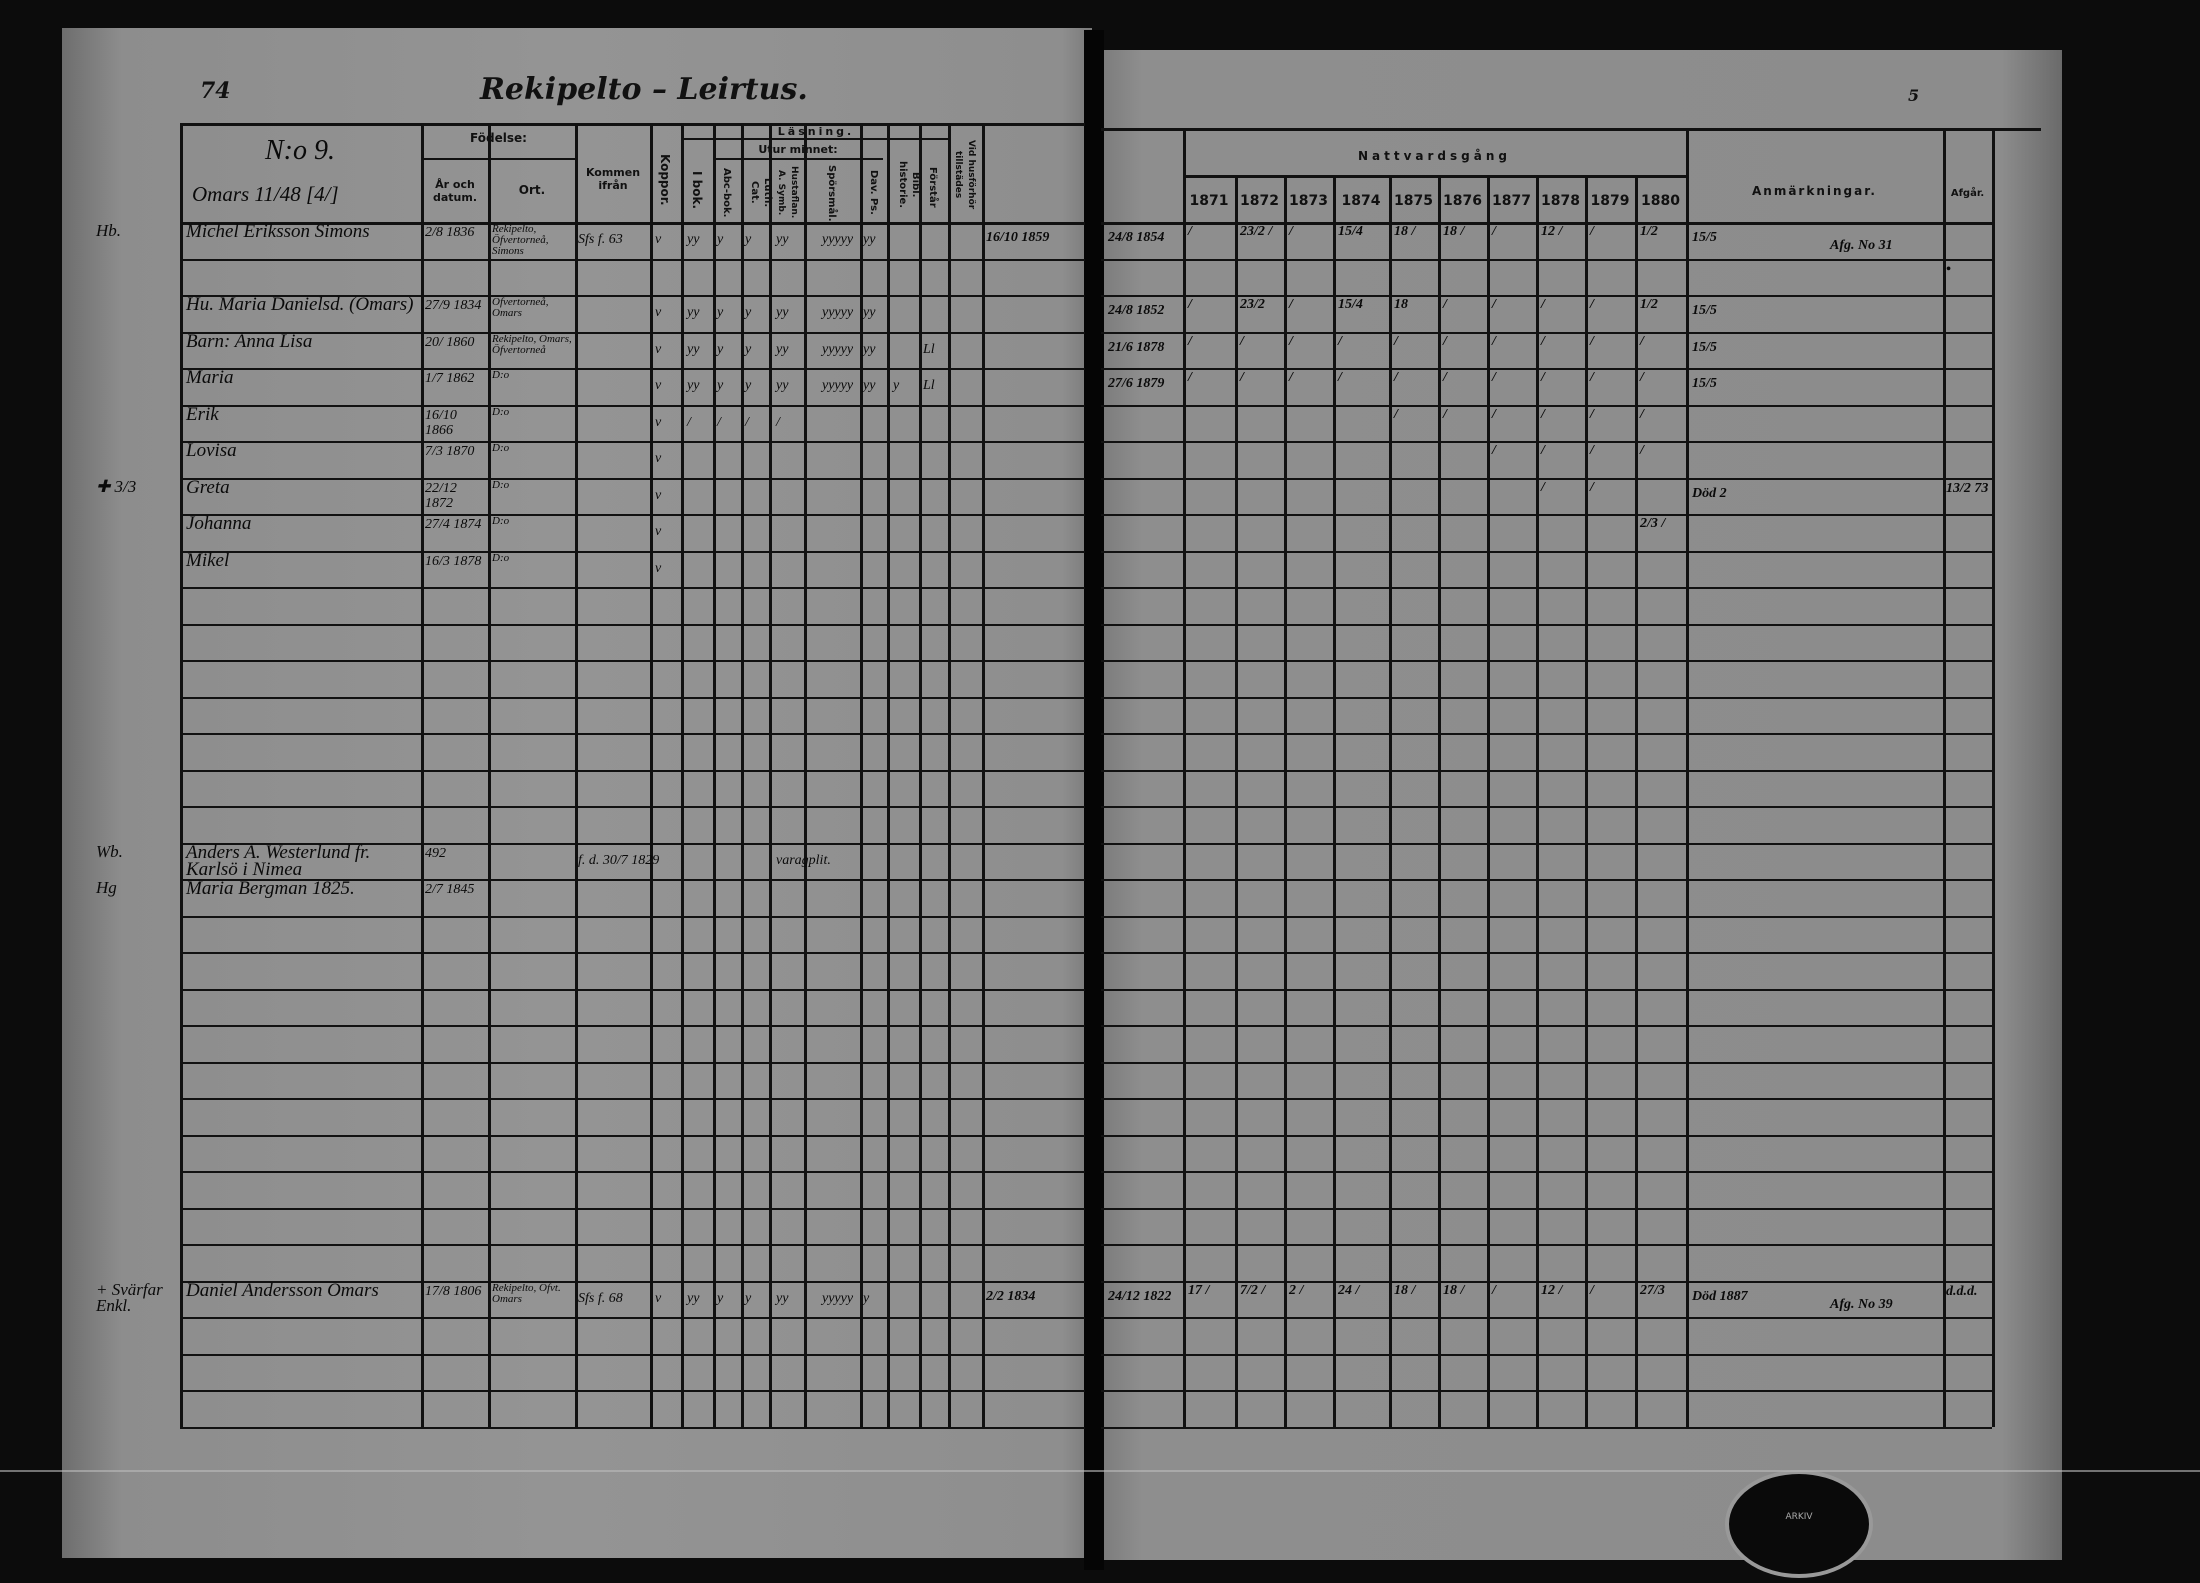 This screenshot has width=2200, height=1583. Describe the element at coordinates (761, 192) in the screenshot. I see `header-catechism: Luth. Cat.` at that location.